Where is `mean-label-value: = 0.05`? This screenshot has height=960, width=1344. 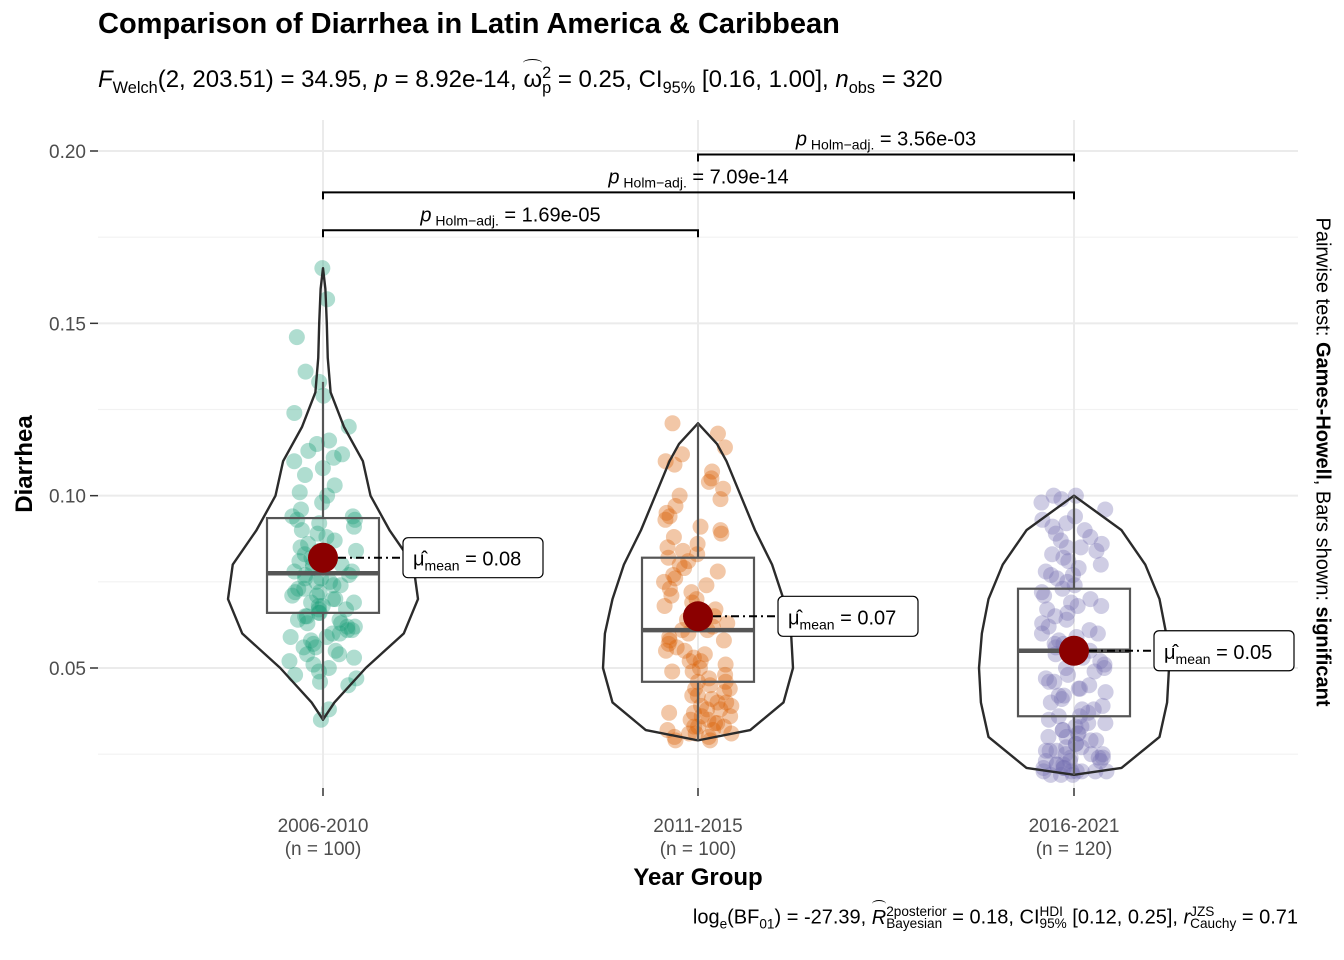 mean-label-value: = 0.05 is located at coordinates (1242, 653).